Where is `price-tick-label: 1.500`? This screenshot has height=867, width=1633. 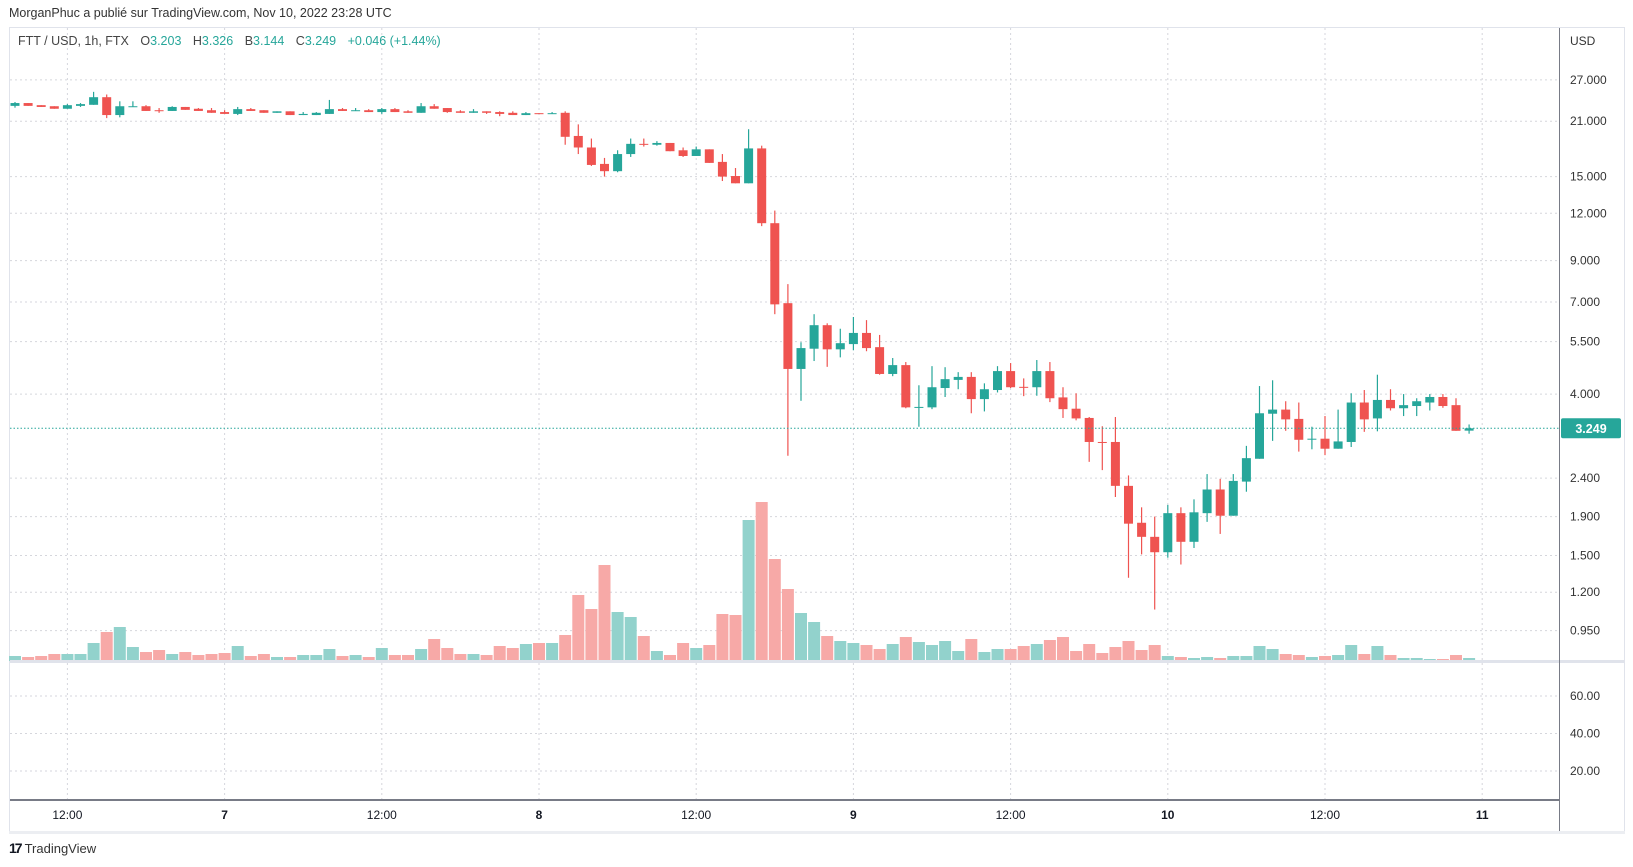
price-tick-label: 1.500 is located at coordinates (1585, 555).